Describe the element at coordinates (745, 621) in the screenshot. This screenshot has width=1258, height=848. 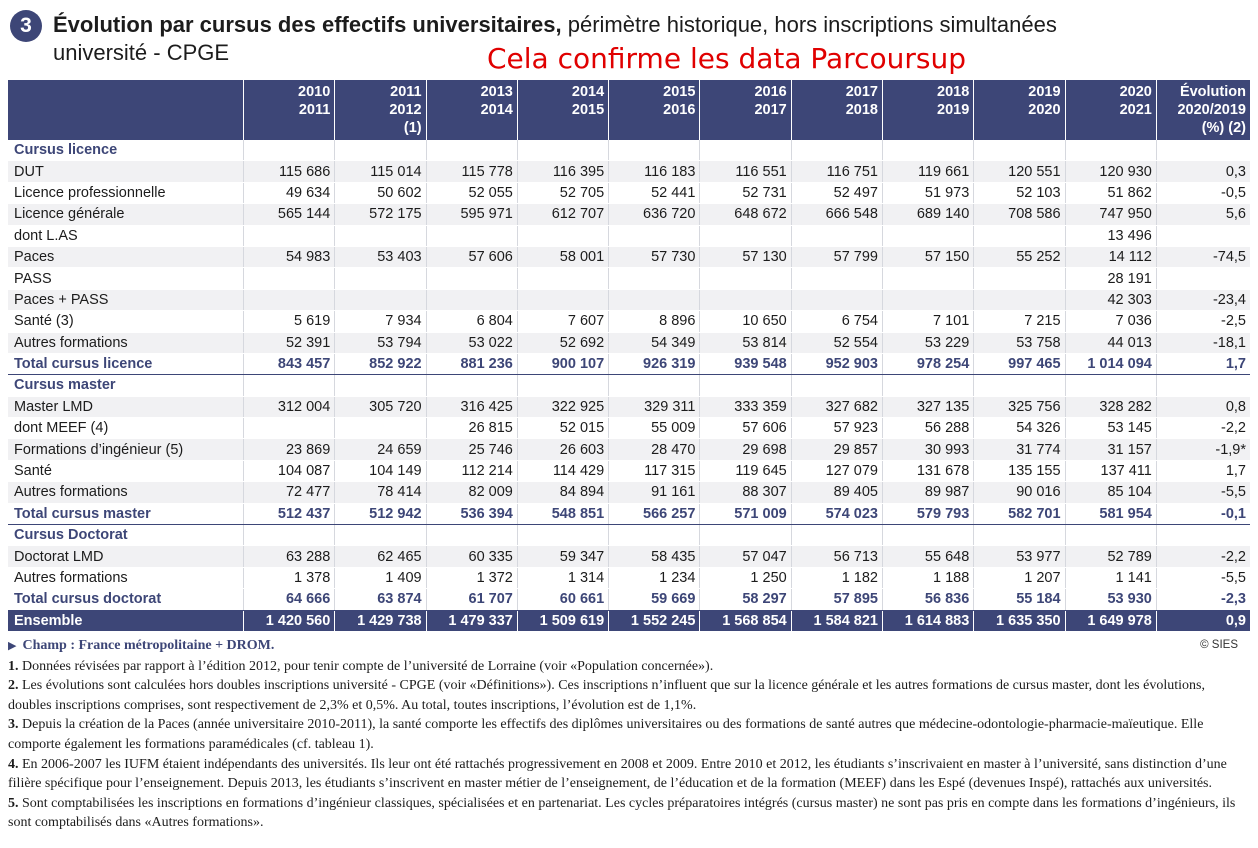
I see `table-cell: 1 568 854` at that location.